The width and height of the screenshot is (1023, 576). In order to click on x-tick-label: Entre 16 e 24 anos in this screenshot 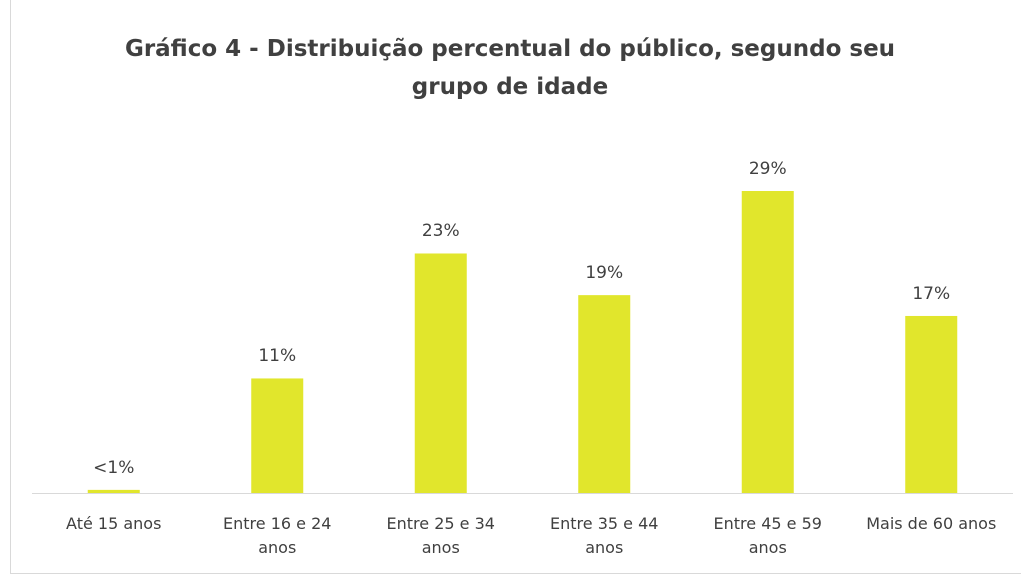, I will do `click(277, 535)`.